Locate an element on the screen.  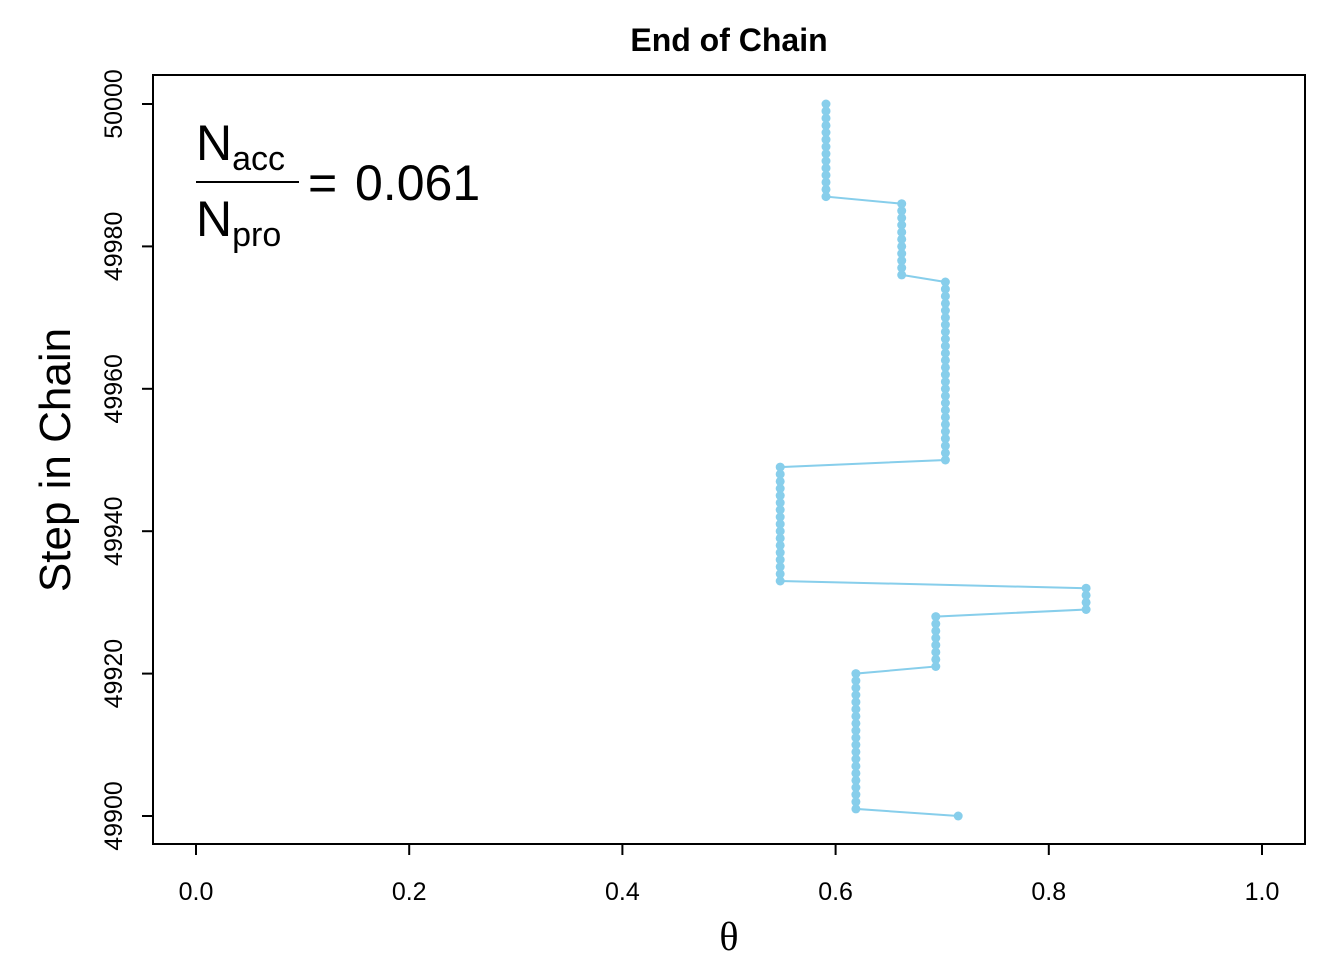
y-axis-label: Step in Chain is located at coordinates (55, 460).